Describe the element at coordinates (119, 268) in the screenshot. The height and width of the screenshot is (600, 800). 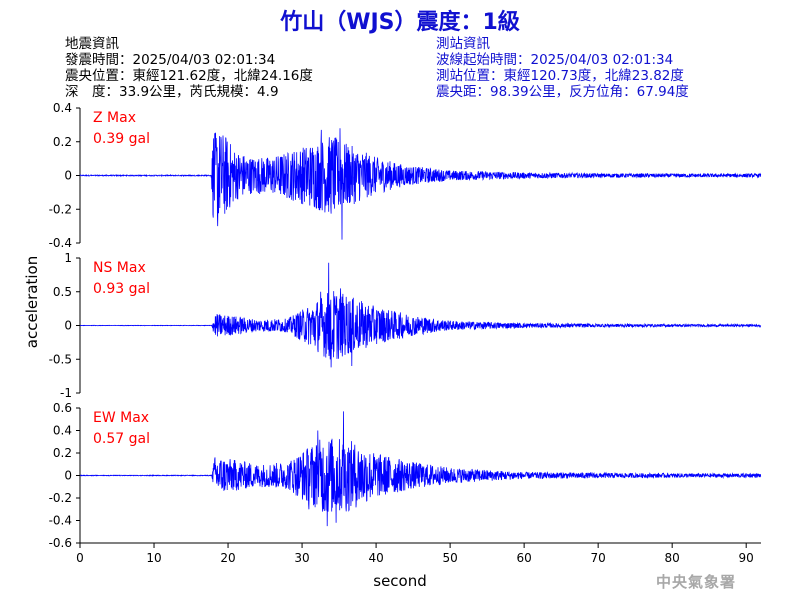
I see `max-label-ns: NS Max` at that location.